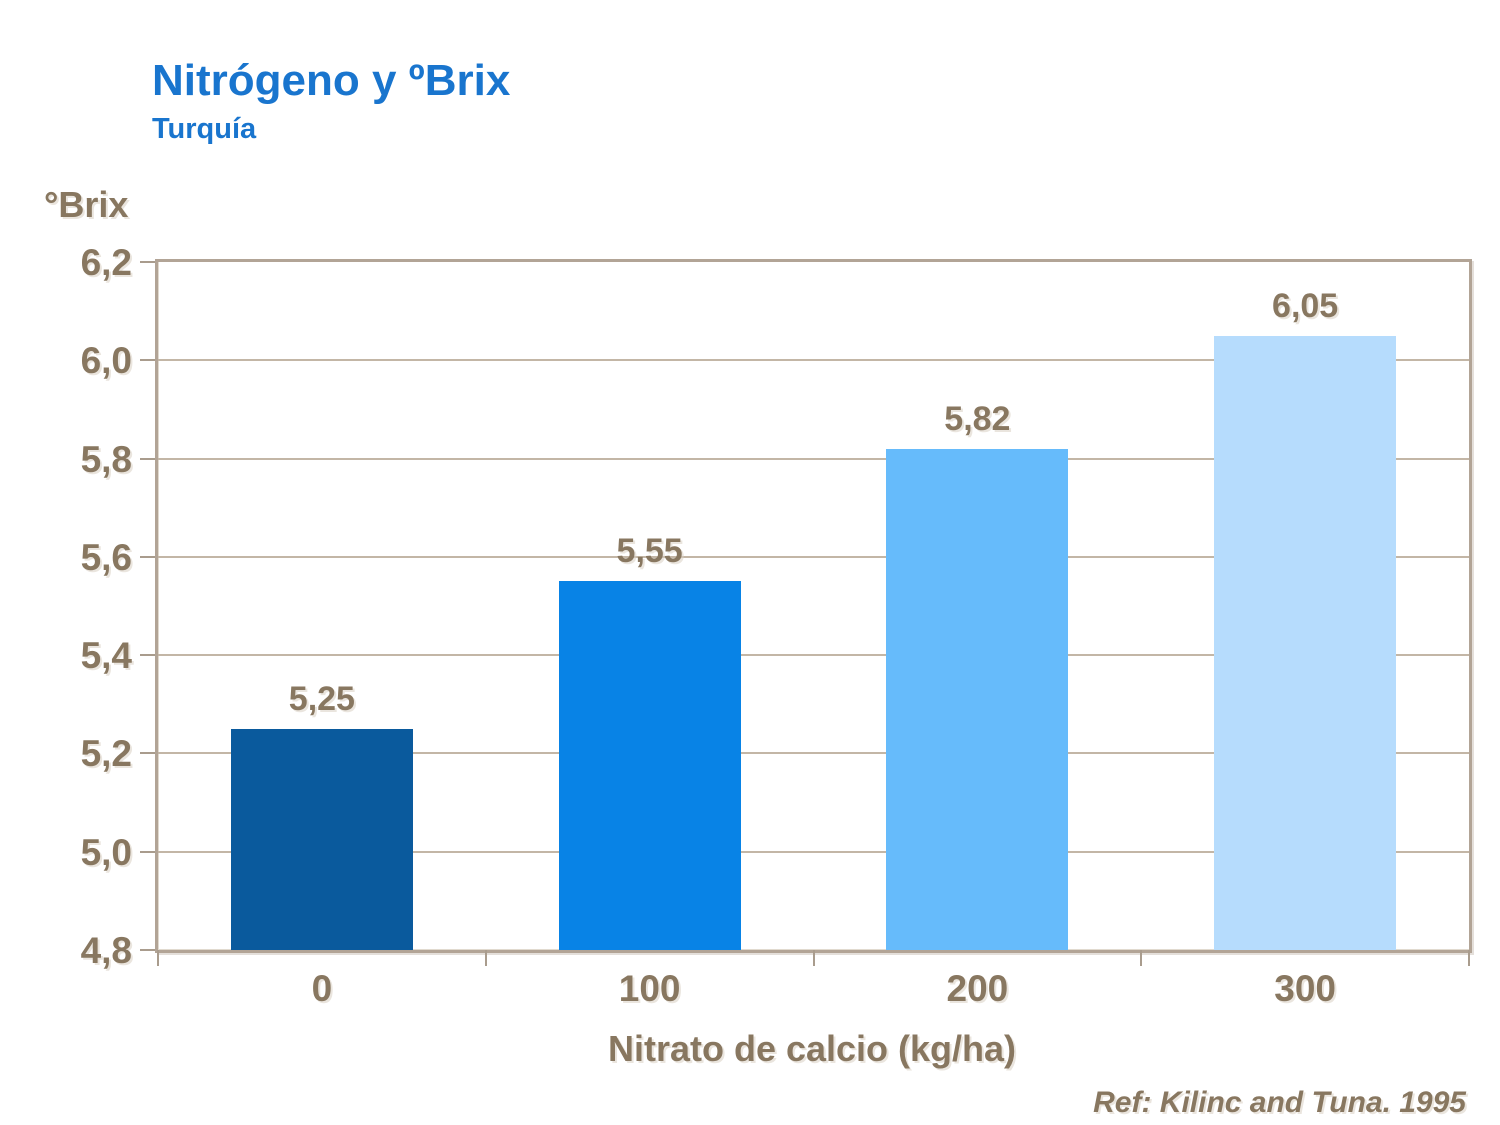  I want to click on y-tick-label: 5,2, so click(106, 754).